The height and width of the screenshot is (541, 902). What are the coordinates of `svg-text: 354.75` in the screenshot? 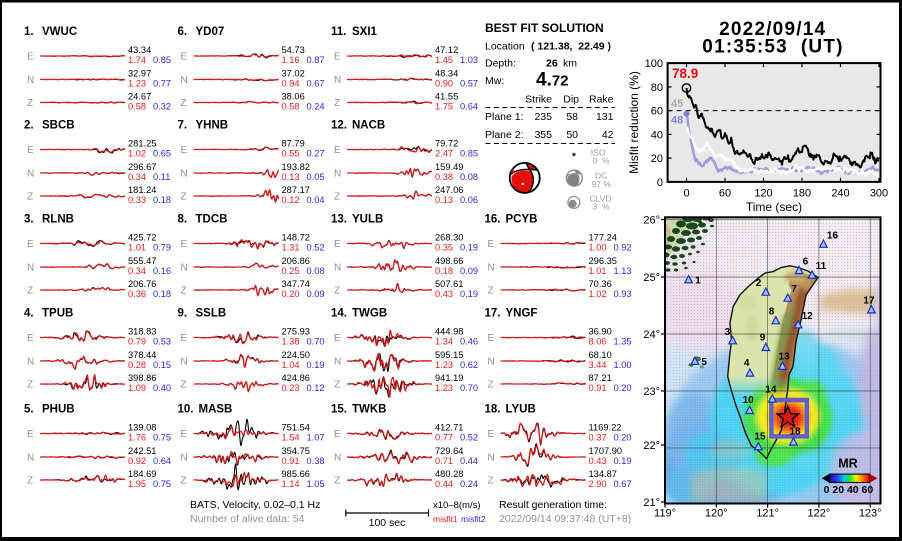 It's located at (296, 451).